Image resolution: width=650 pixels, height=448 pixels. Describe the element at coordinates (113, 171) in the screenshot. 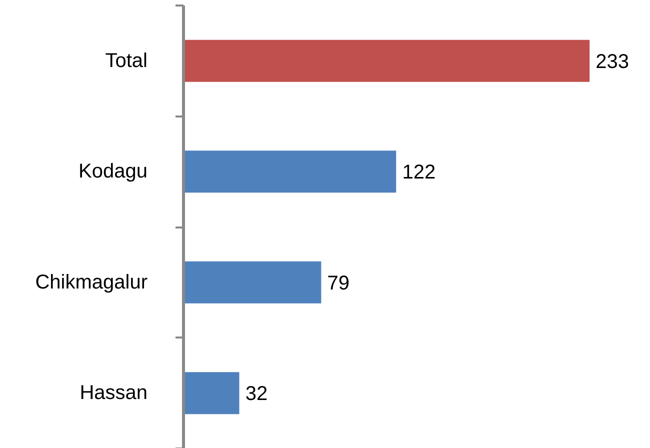

I see `y-tick-label: Kodagu` at that location.